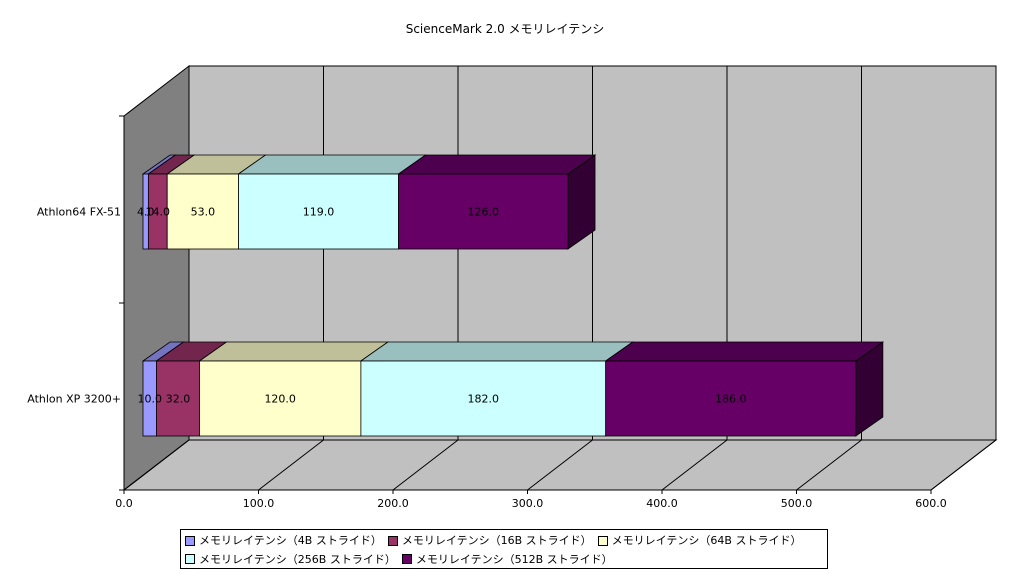  What do you see at coordinates (149, 399) in the screenshot?
I see `data-label: 10.0` at bounding box center [149, 399].